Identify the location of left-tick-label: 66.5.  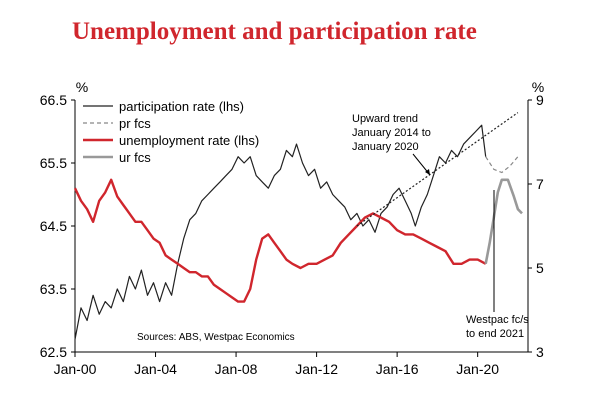
(53, 100).